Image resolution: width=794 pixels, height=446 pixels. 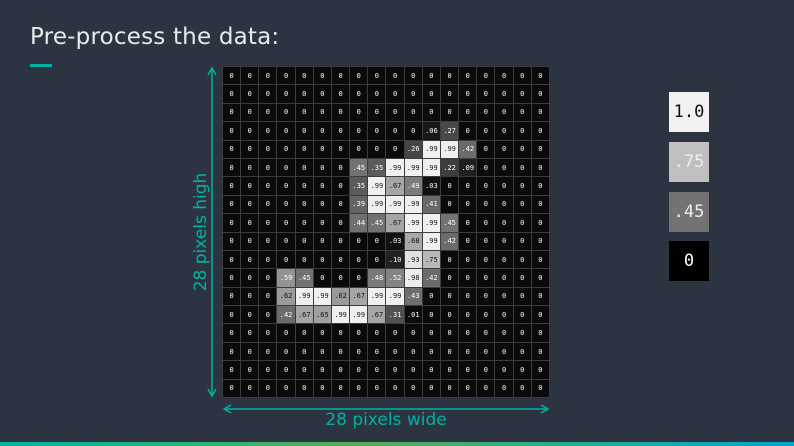 I want to click on slide-title: Pre-process the data:, so click(x=155, y=37).